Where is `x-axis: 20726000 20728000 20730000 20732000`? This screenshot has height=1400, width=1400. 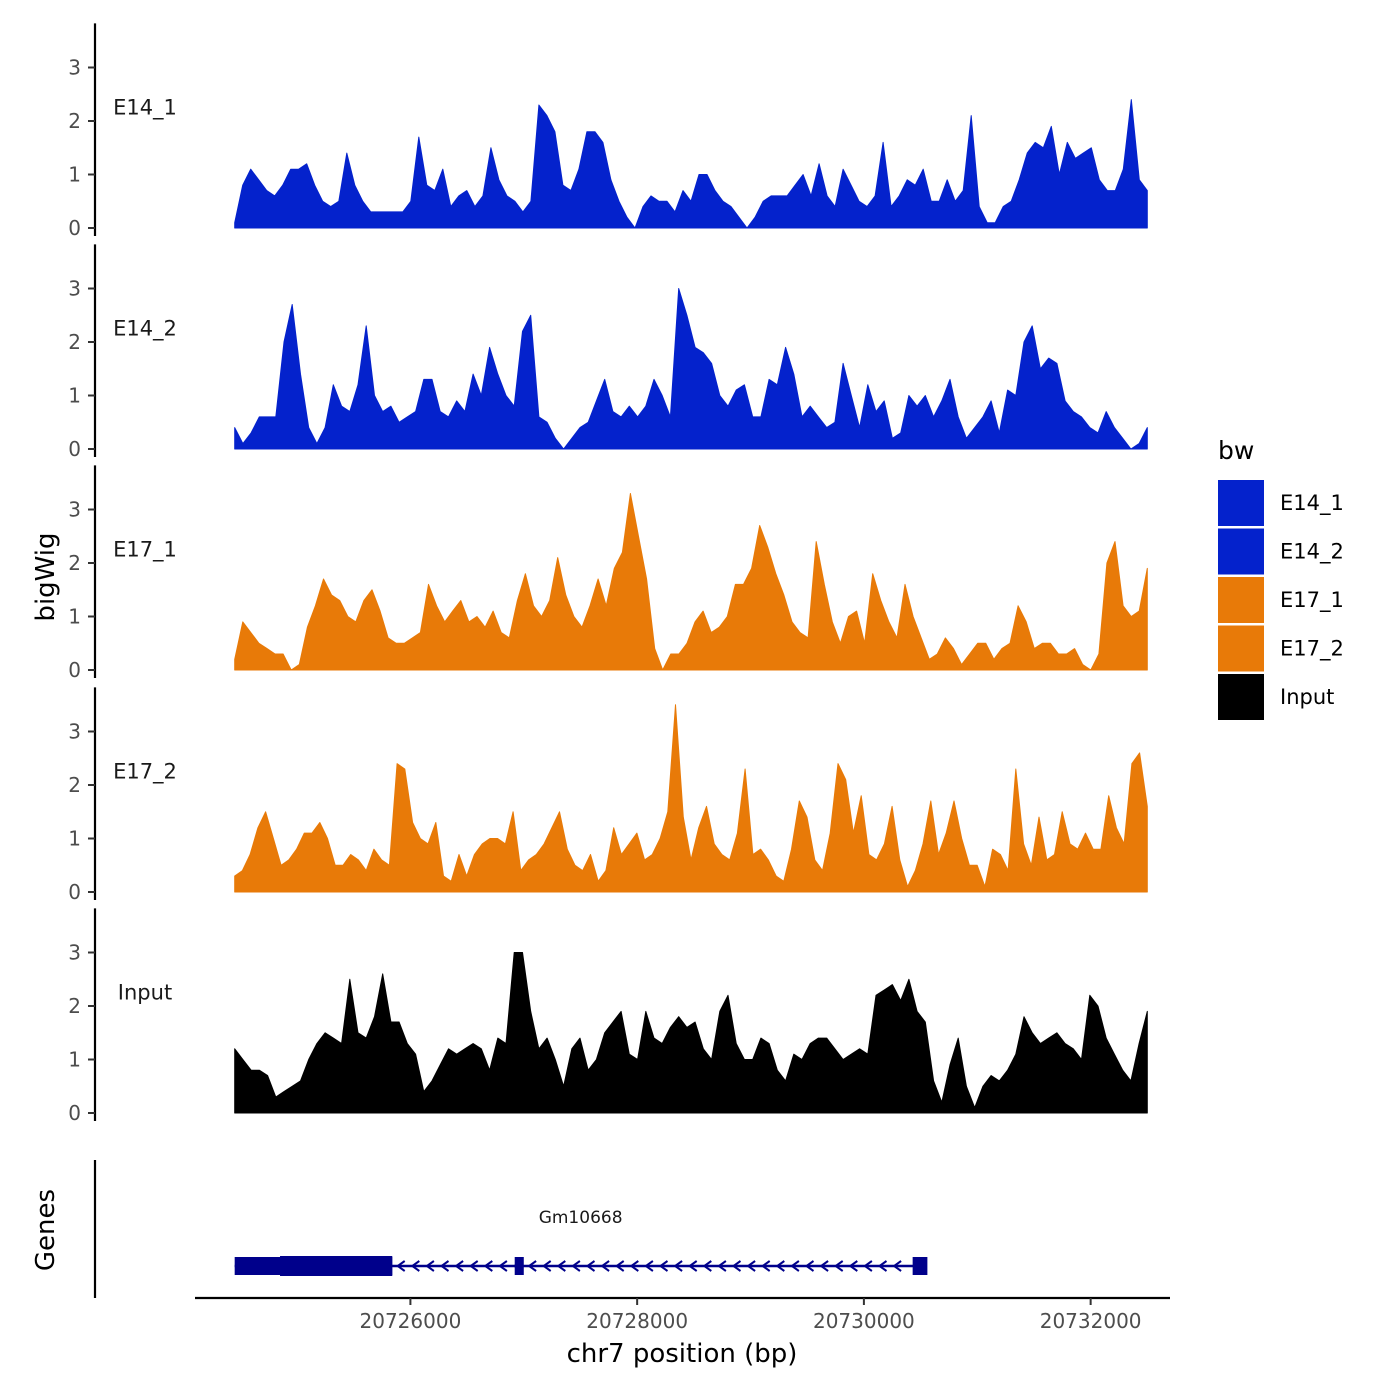 x-axis: 20726000 20728000 20730000 20732000 is located at coordinates (682, 1314).